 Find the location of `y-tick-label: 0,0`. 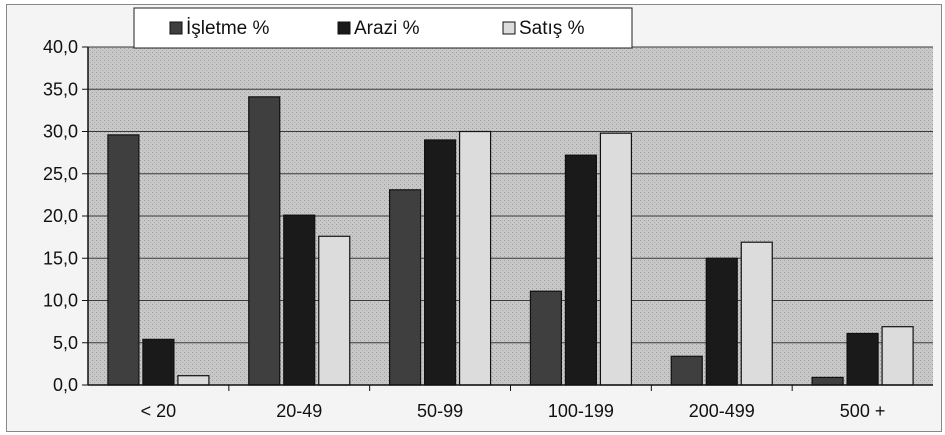

y-tick-label: 0,0 is located at coordinates (65, 385).